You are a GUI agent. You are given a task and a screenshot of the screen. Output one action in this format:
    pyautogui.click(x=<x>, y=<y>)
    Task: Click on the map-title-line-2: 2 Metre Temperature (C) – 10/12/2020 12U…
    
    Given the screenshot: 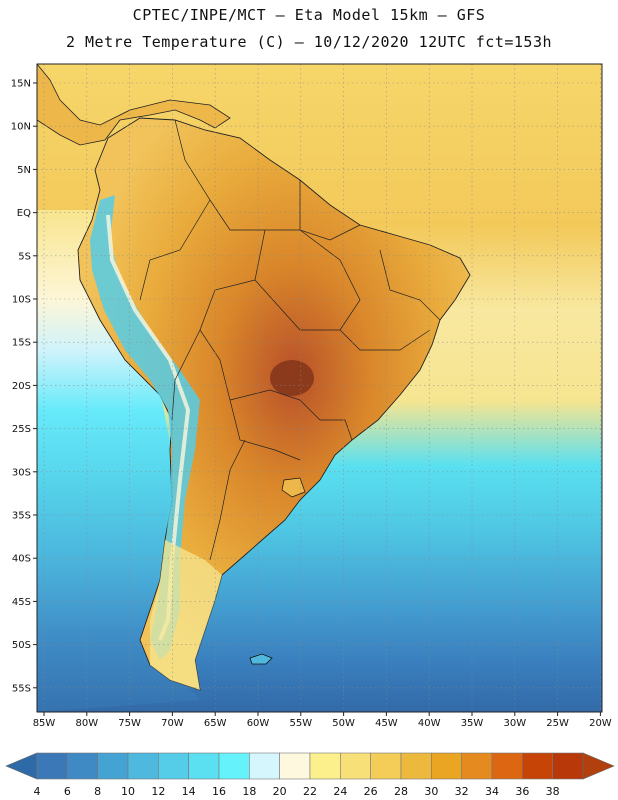 What is the action you would take?
    pyautogui.click(x=309, y=42)
    